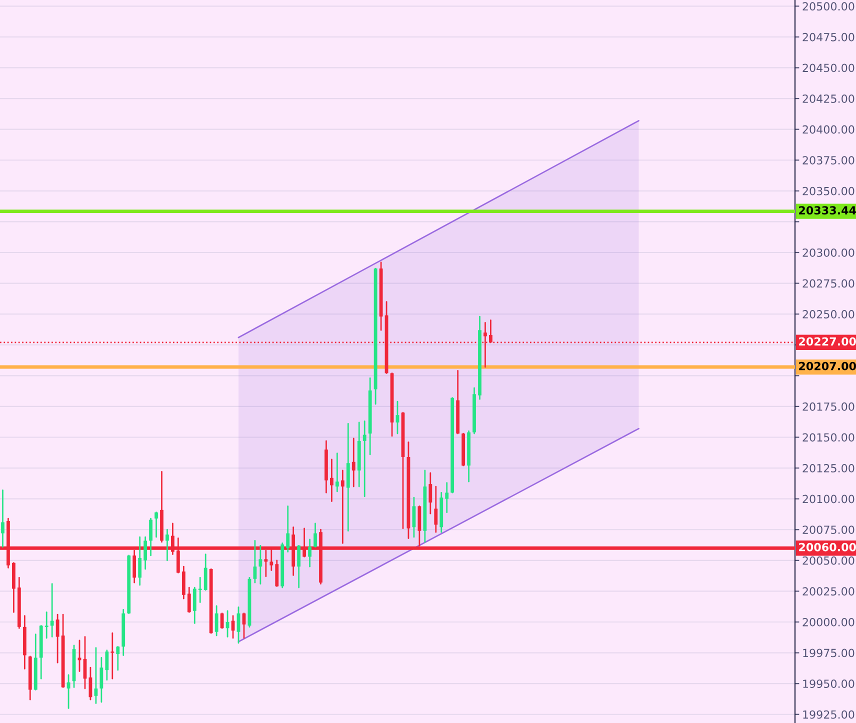 This screenshot has width=856, height=723. Describe the element at coordinates (828, 653) in the screenshot. I see `y-tick-label: 19975.00` at that location.